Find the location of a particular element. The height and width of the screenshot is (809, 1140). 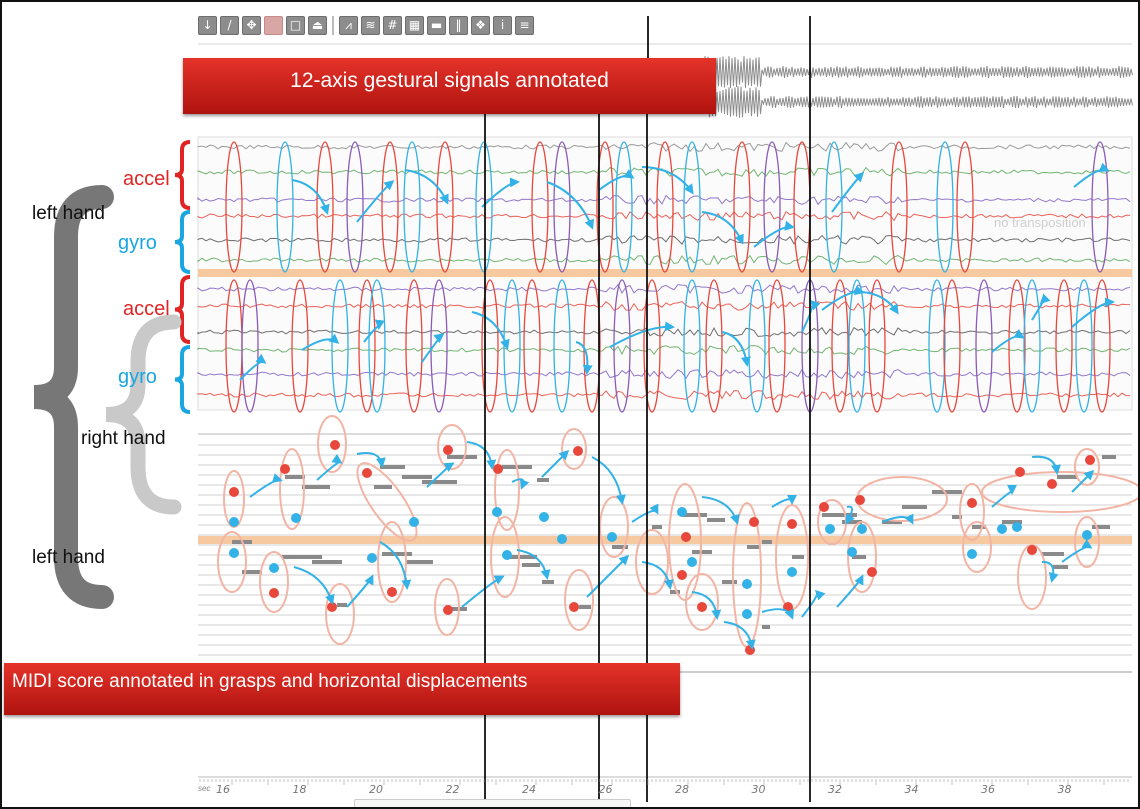

time-unit-label: sec is located at coordinates (204, 788).